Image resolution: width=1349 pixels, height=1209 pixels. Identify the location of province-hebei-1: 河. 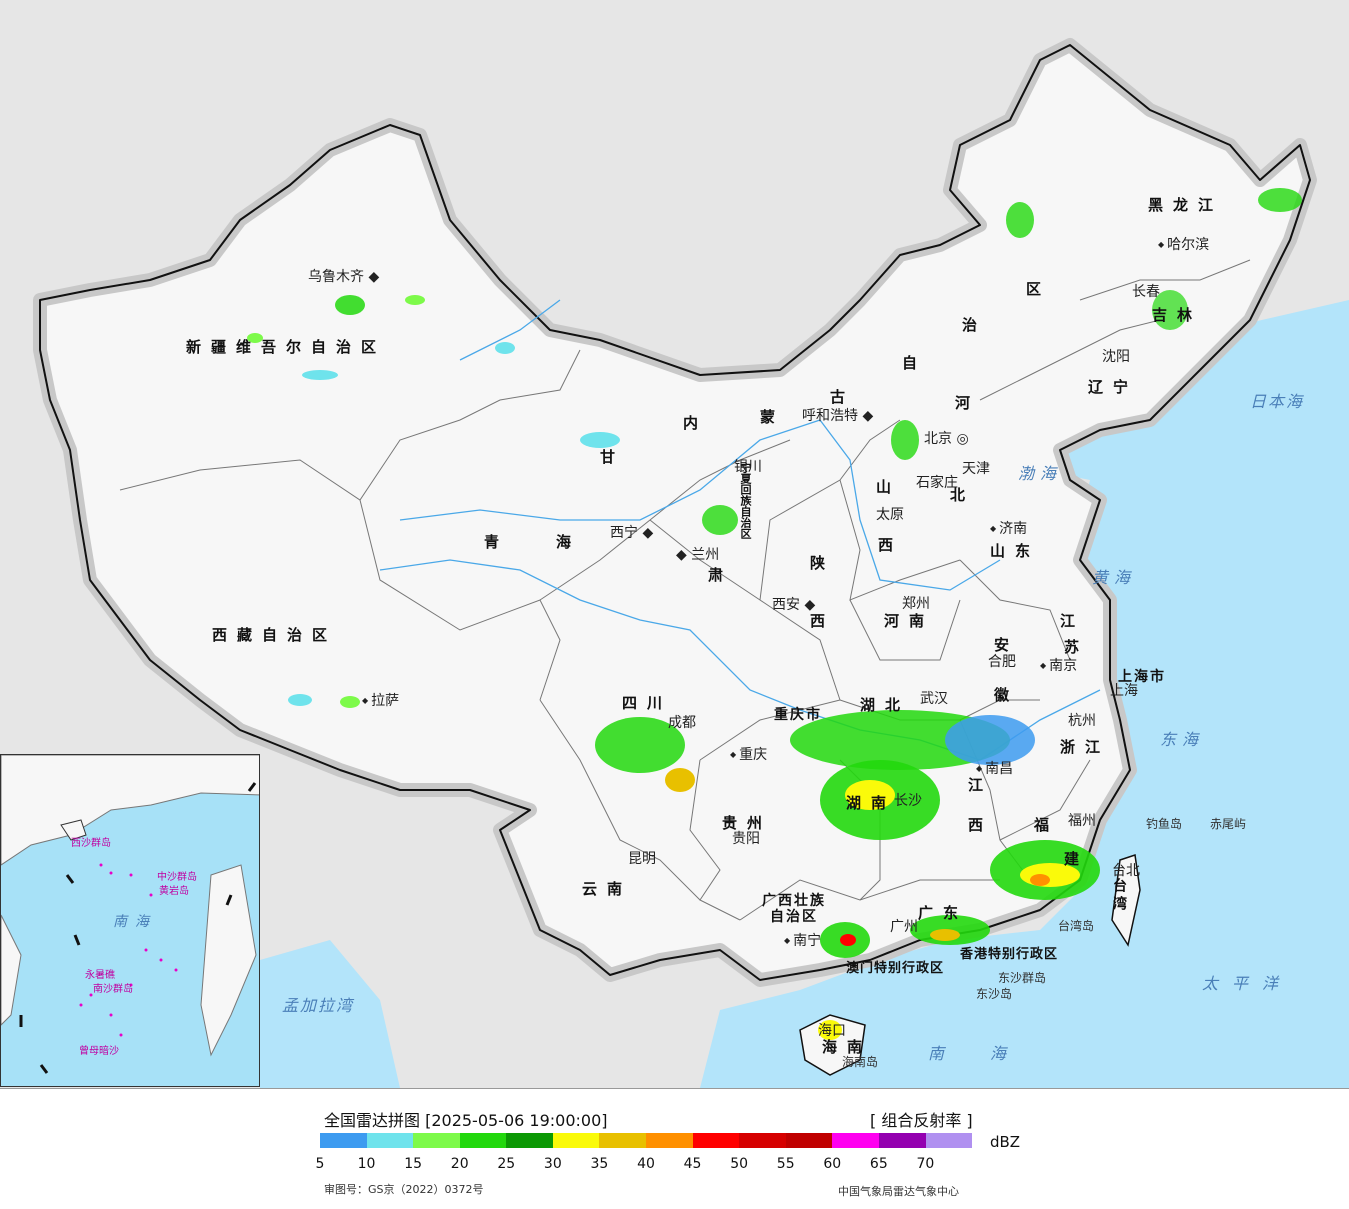
(968, 403).